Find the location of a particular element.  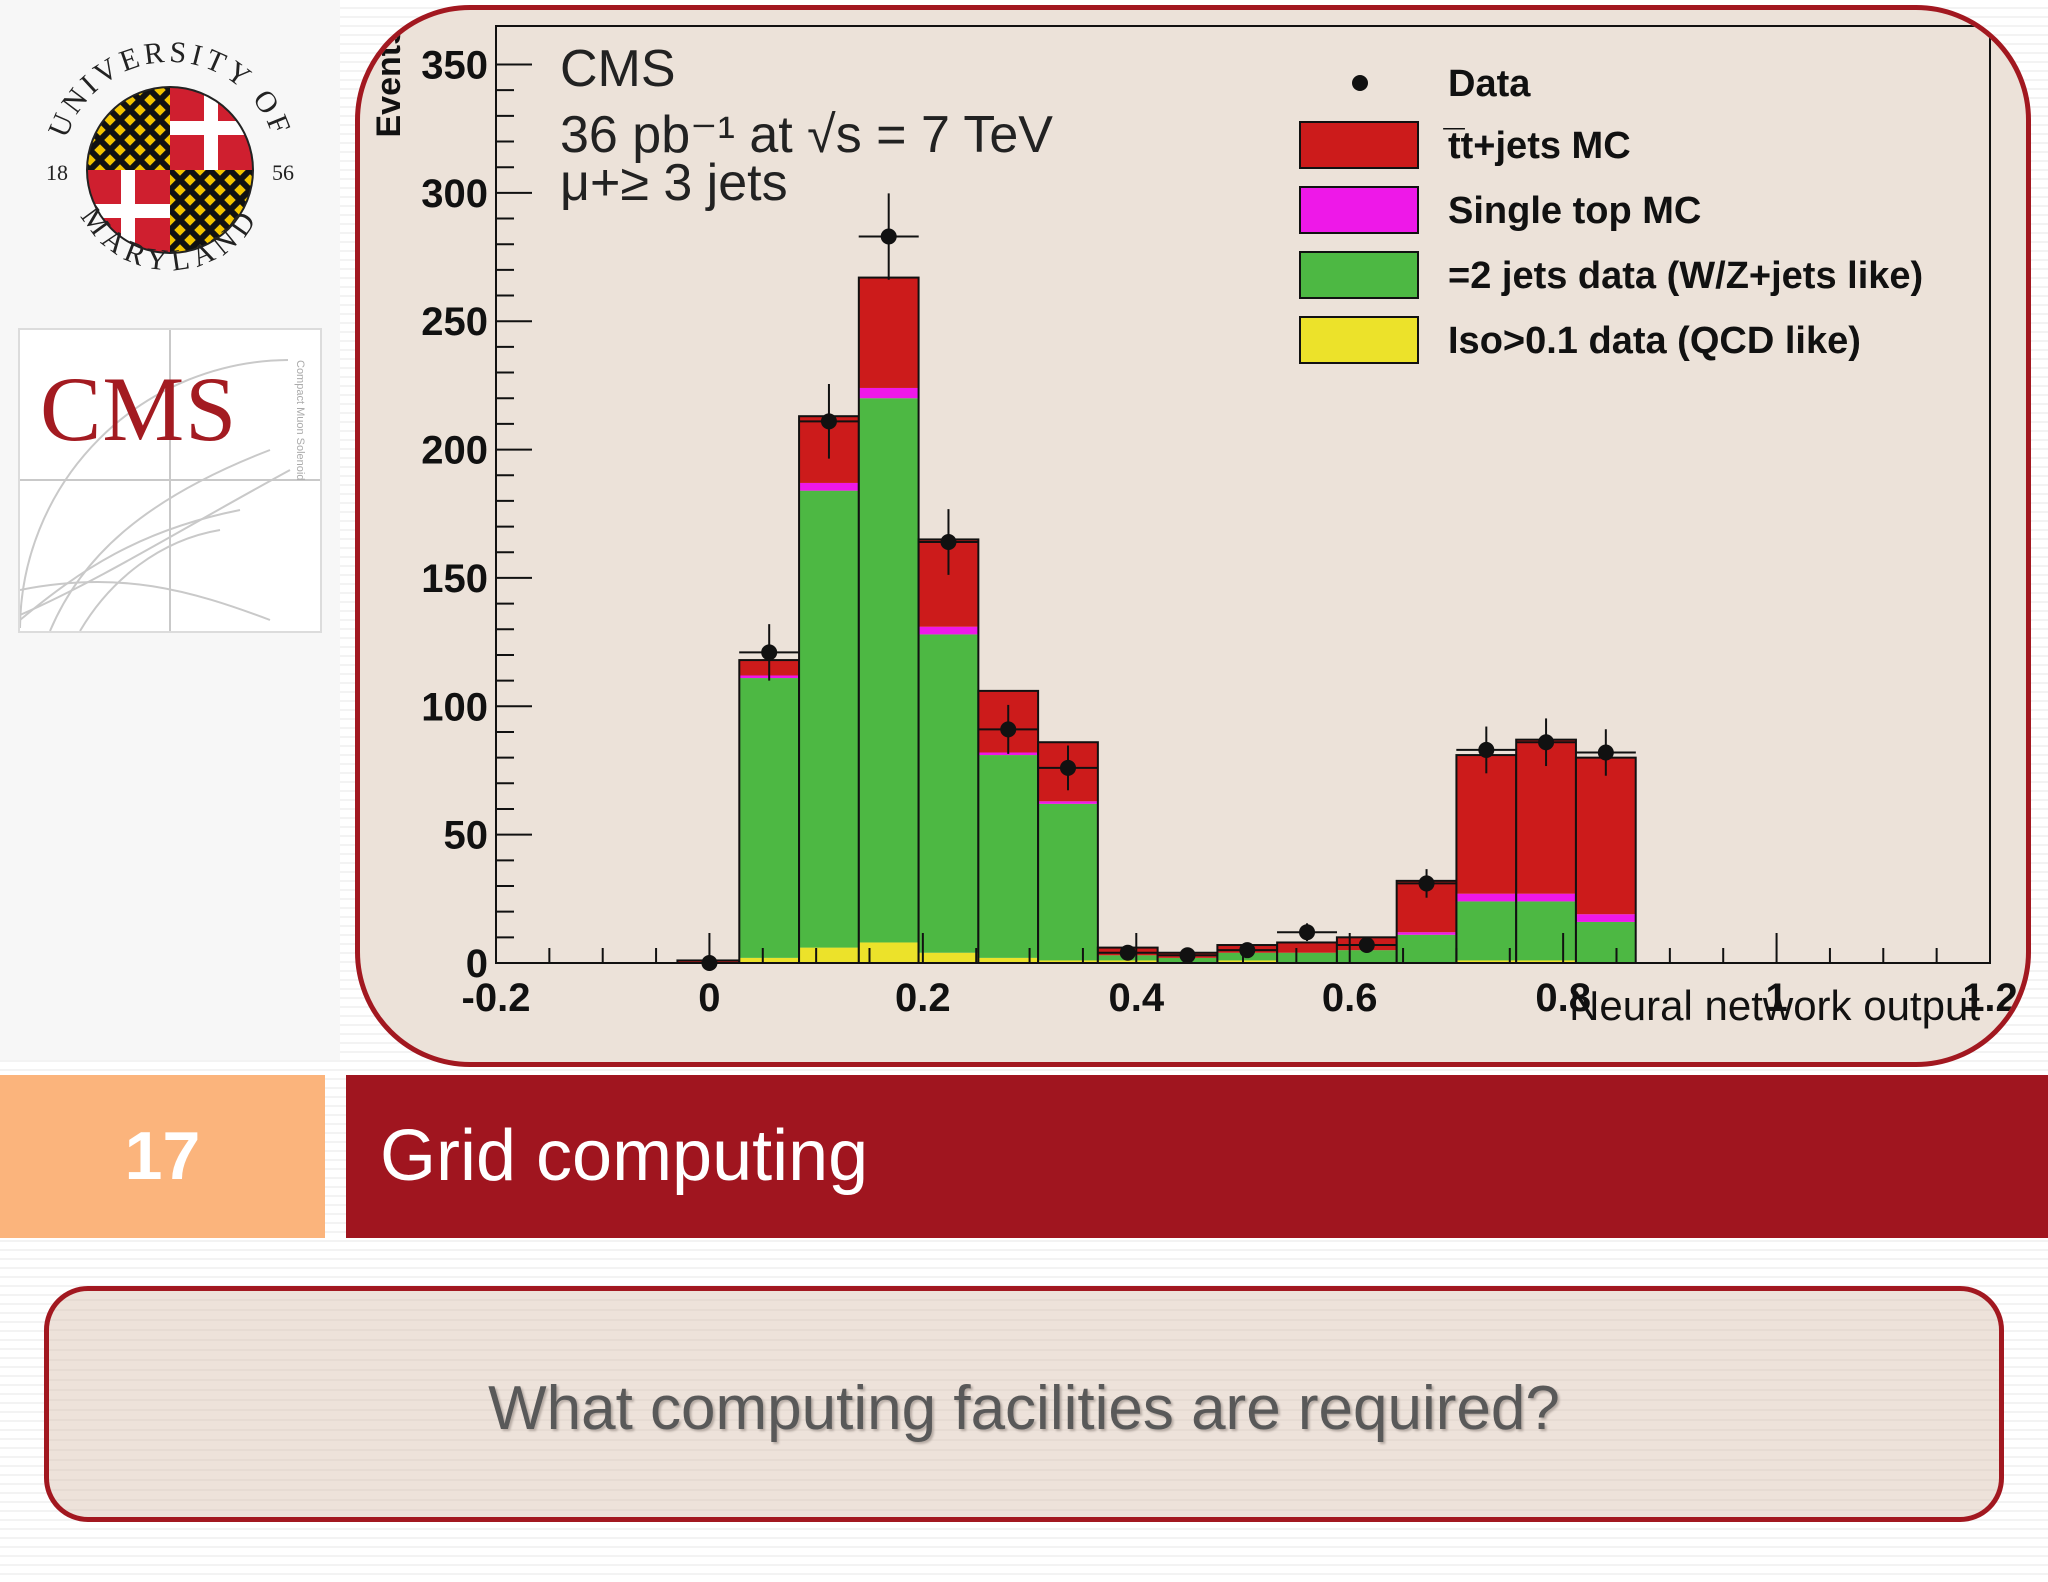

cms-logo: CMS Compact Muon Solenoid is located at coordinates (170, 480).